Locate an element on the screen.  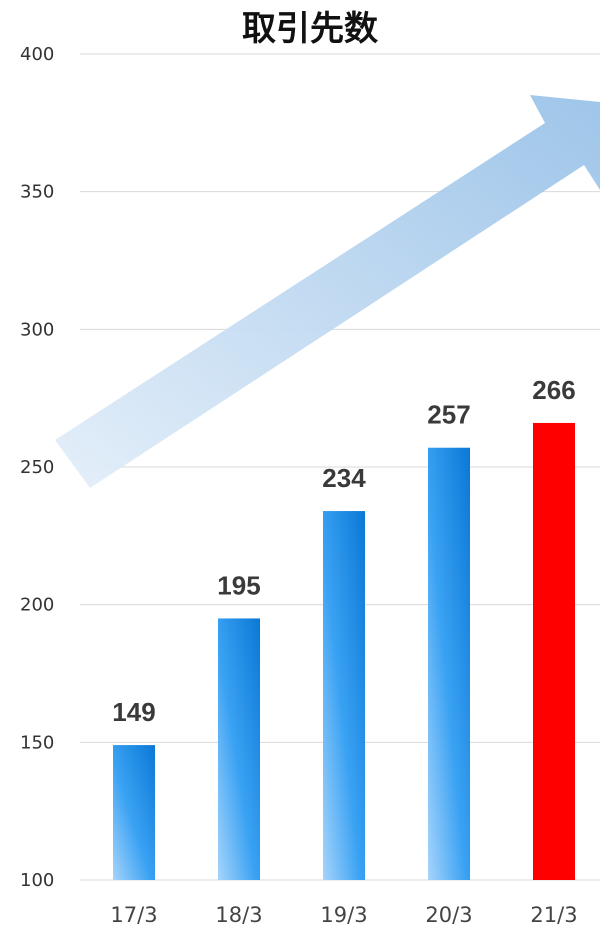
y-tick-label: 300 is located at coordinates (37, 329).